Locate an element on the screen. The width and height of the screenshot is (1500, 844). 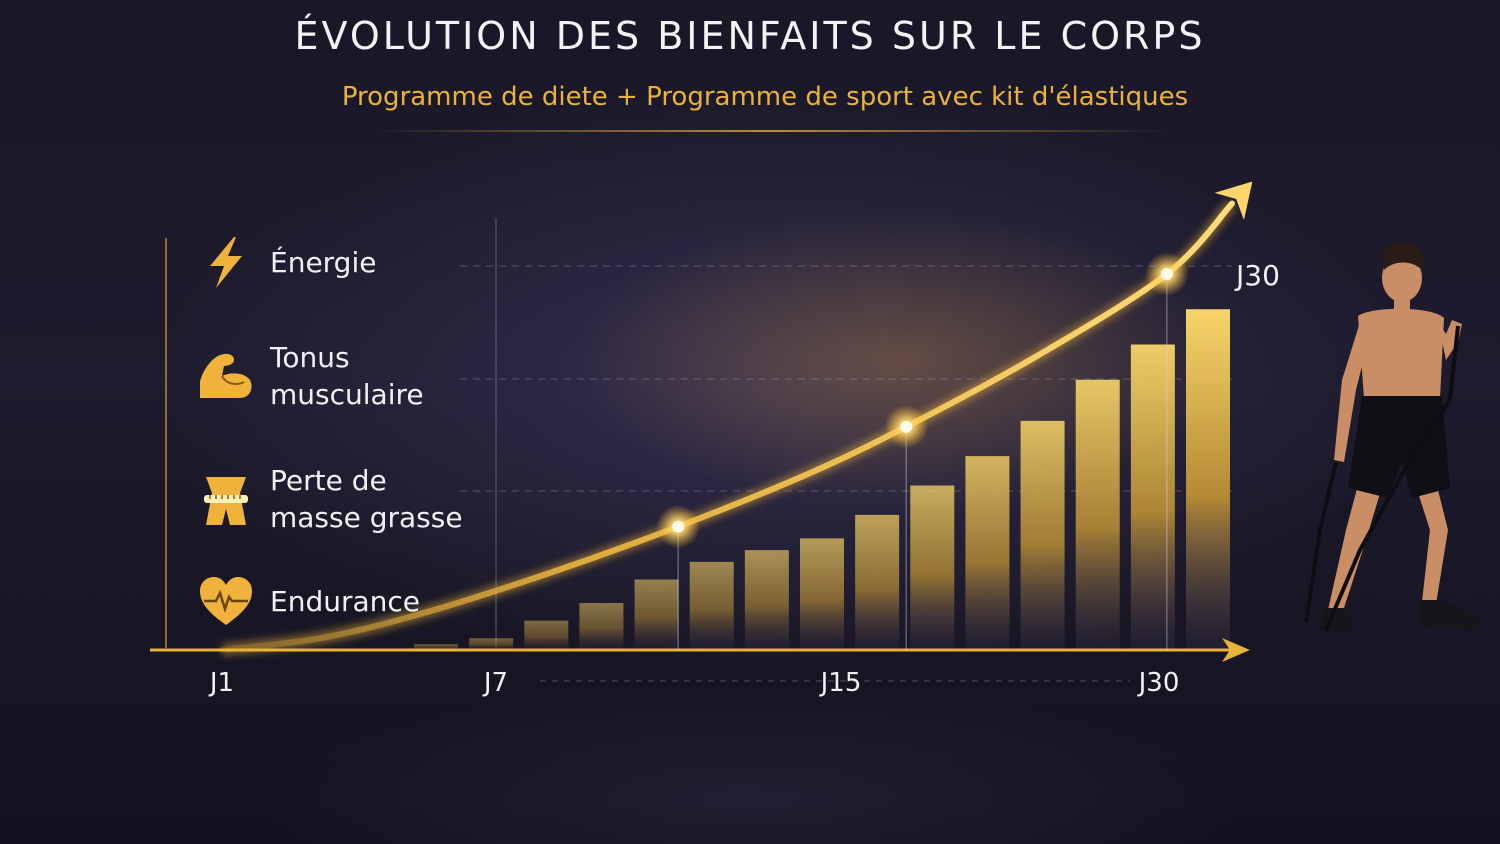
x-tick-label: J30 is located at coordinates (1158, 683).